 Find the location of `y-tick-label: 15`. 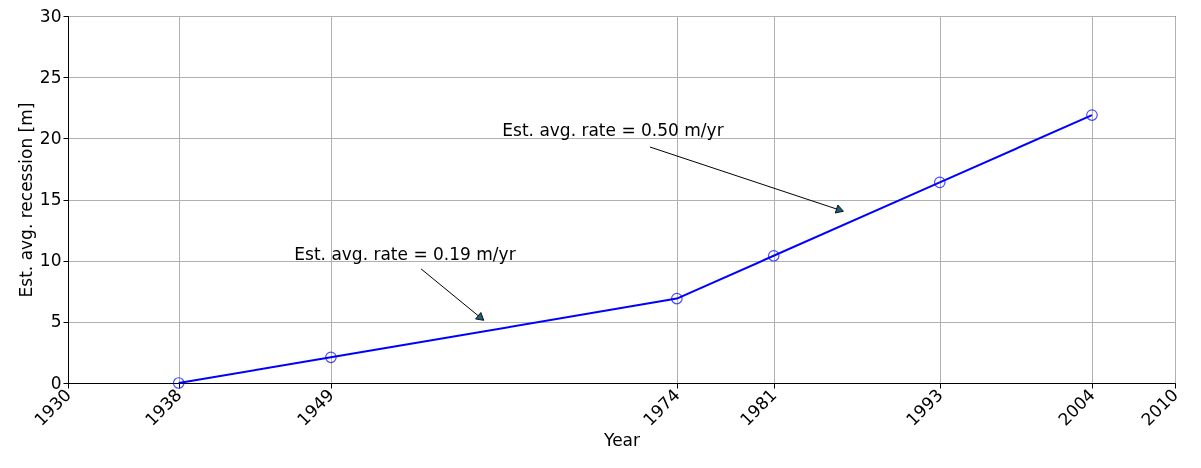

y-tick-label: 15 is located at coordinates (50, 199).